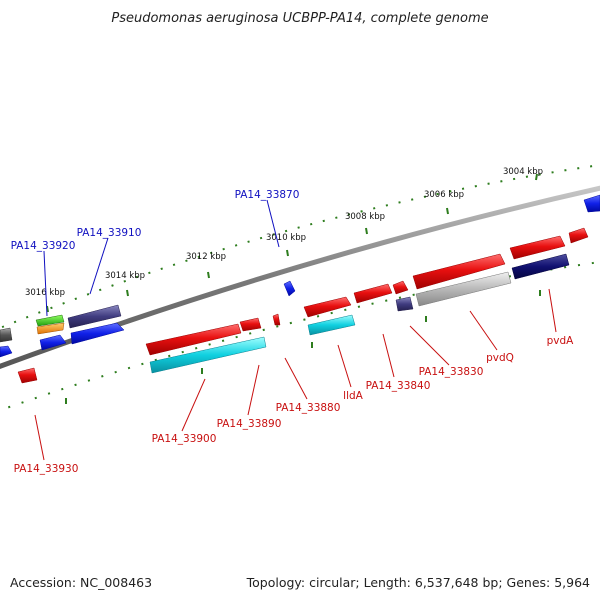 The width and height of the screenshot is (600, 600). What do you see at coordinates (398, 386) in the screenshot?
I see `gene-label-pa14-33840: PA14_33840` at bounding box center [398, 386].